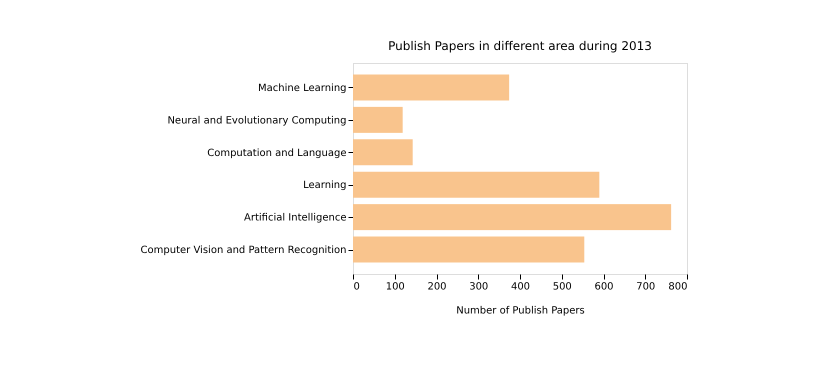 Image resolution: width=840 pixels, height=372 pixels. Describe the element at coordinates (520, 287) in the screenshot. I see `x-tick-label: 400` at that location.